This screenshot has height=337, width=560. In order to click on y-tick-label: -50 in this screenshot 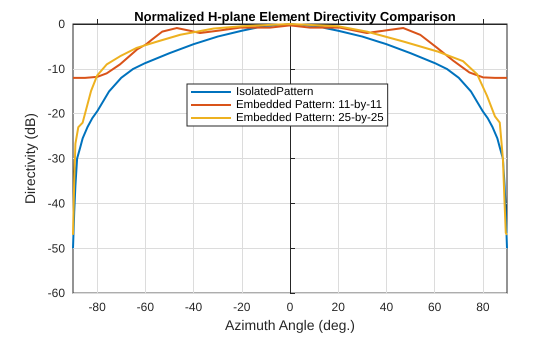, I will do `click(57, 248)`.